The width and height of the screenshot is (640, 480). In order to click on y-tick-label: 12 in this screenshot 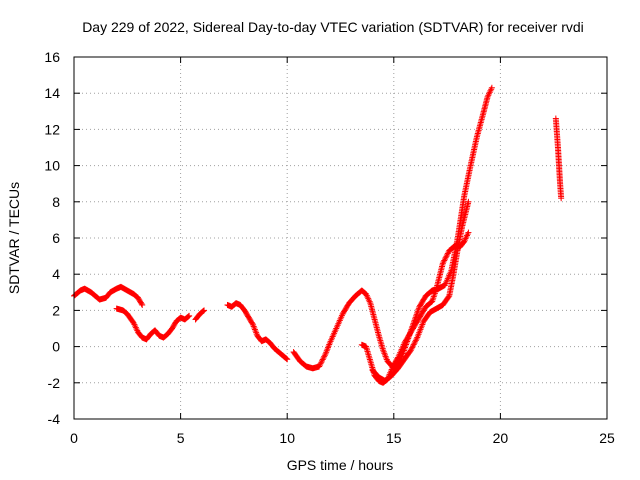, I will do `click(52, 129)`.